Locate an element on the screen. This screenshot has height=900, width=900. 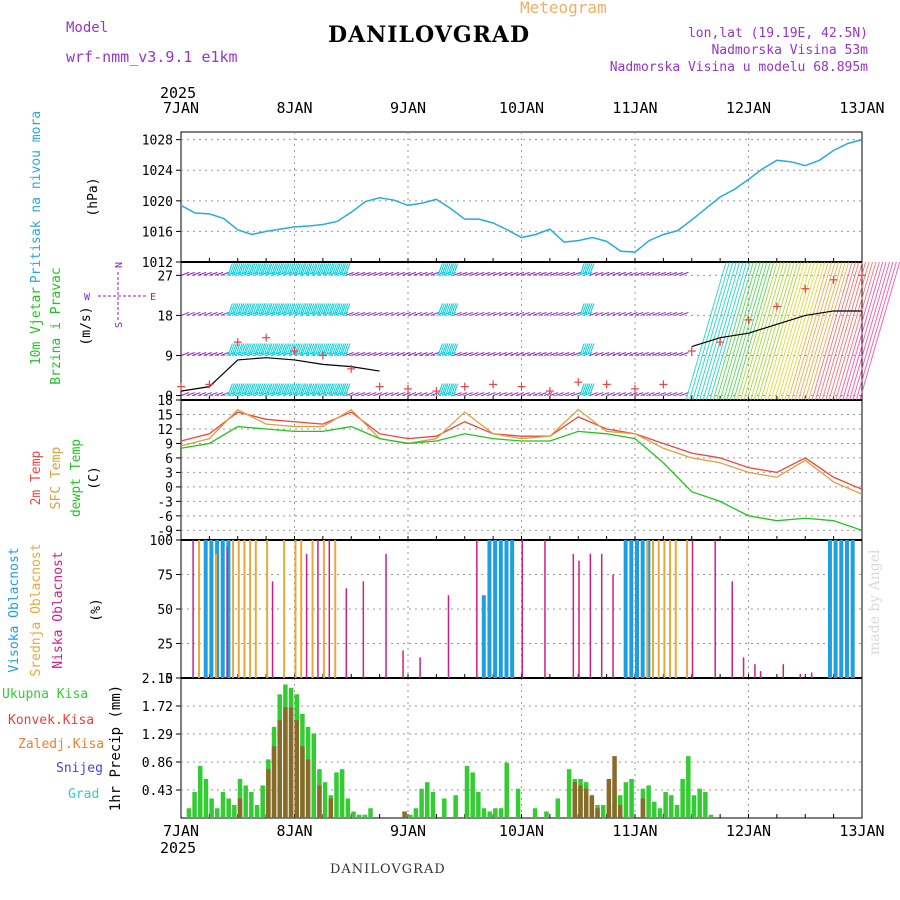
y-tick-label: 75 is located at coordinates (165, 576).